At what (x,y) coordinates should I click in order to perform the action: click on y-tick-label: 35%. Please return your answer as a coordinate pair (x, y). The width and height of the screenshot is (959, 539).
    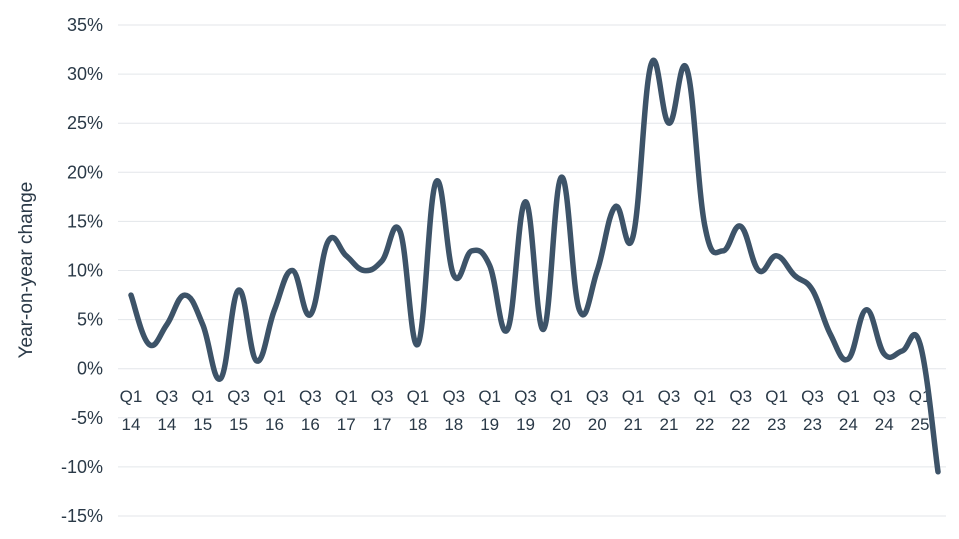
    Looking at the image, I should click on (85, 25).